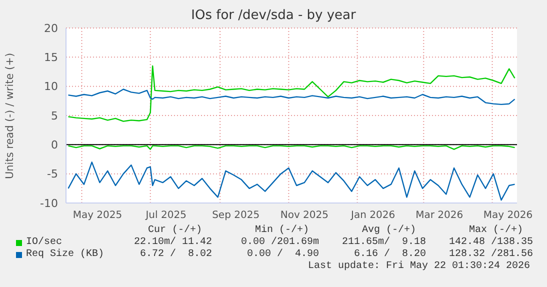 Image resolution: width=547 pixels, height=287 pixels. I want to click on y-tick-label: 5, so click(54, 115).